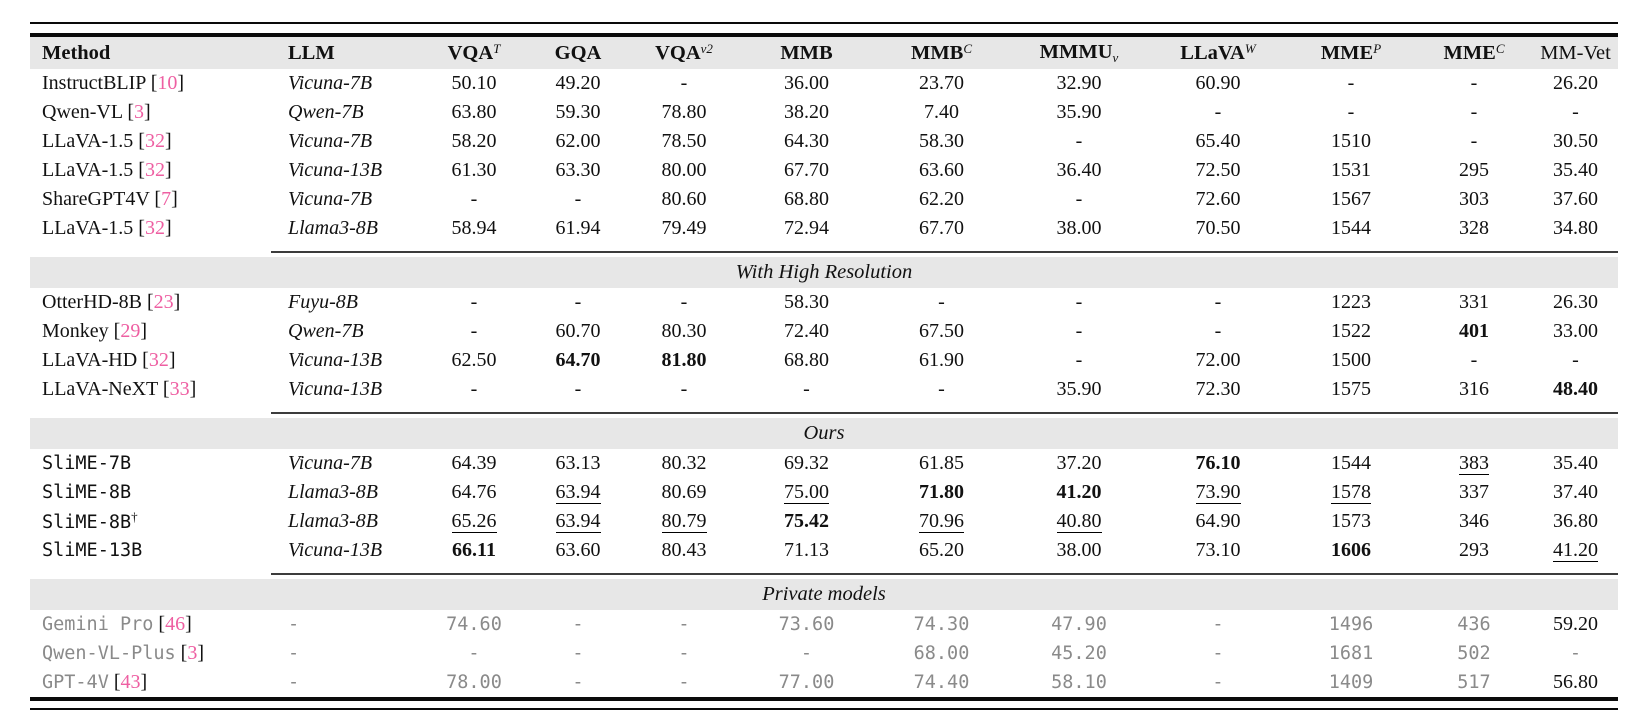 The image size is (1641, 725). I want to click on score-cell: 65.40, so click(1218, 141).